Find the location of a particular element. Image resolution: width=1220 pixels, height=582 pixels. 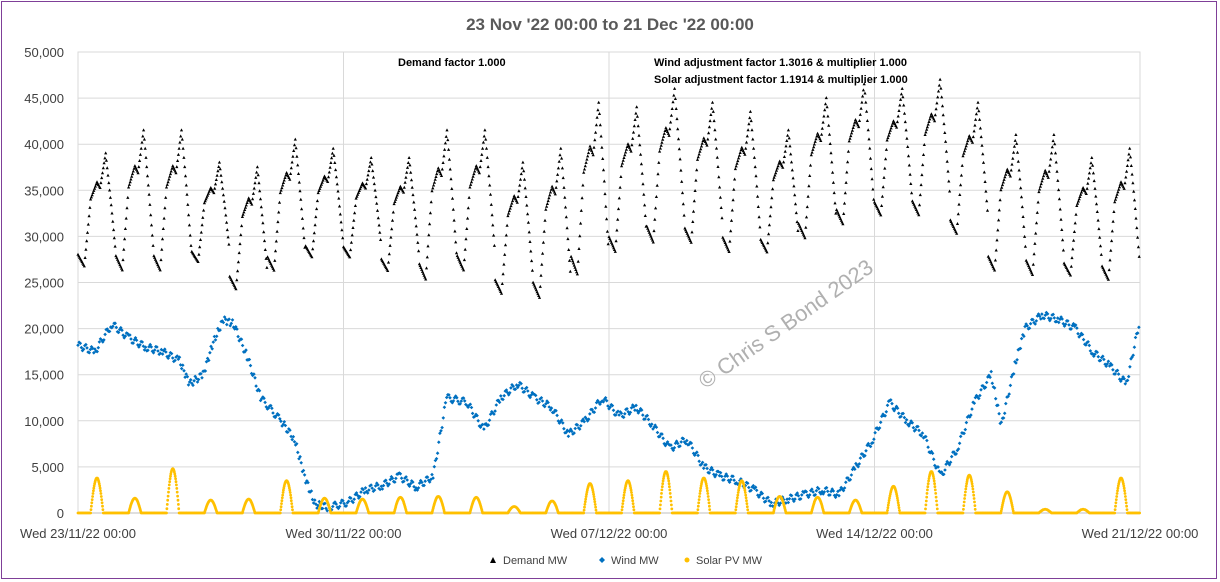

x-tick-label: Wed 14/12/22 00:00 is located at coordinates (874, 533).